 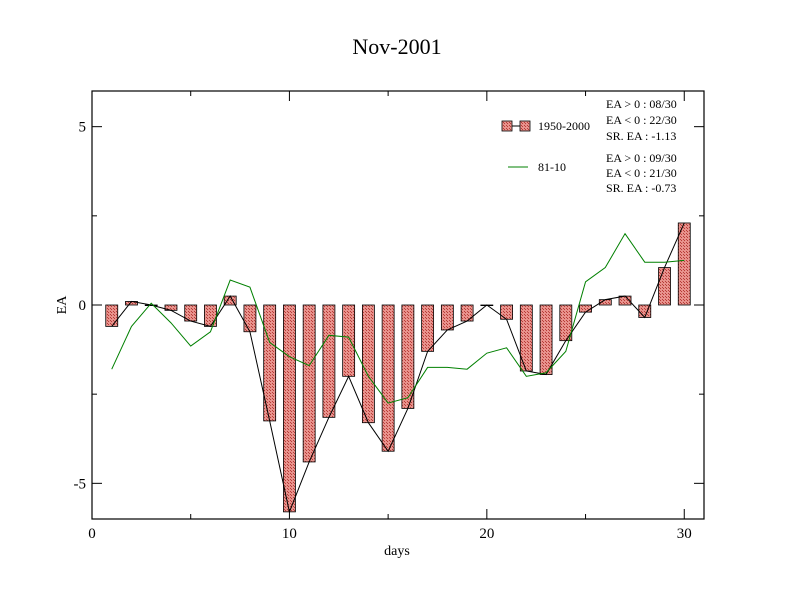 I want to click on y-tick-label-0: 0, so click(x=83, y=306).